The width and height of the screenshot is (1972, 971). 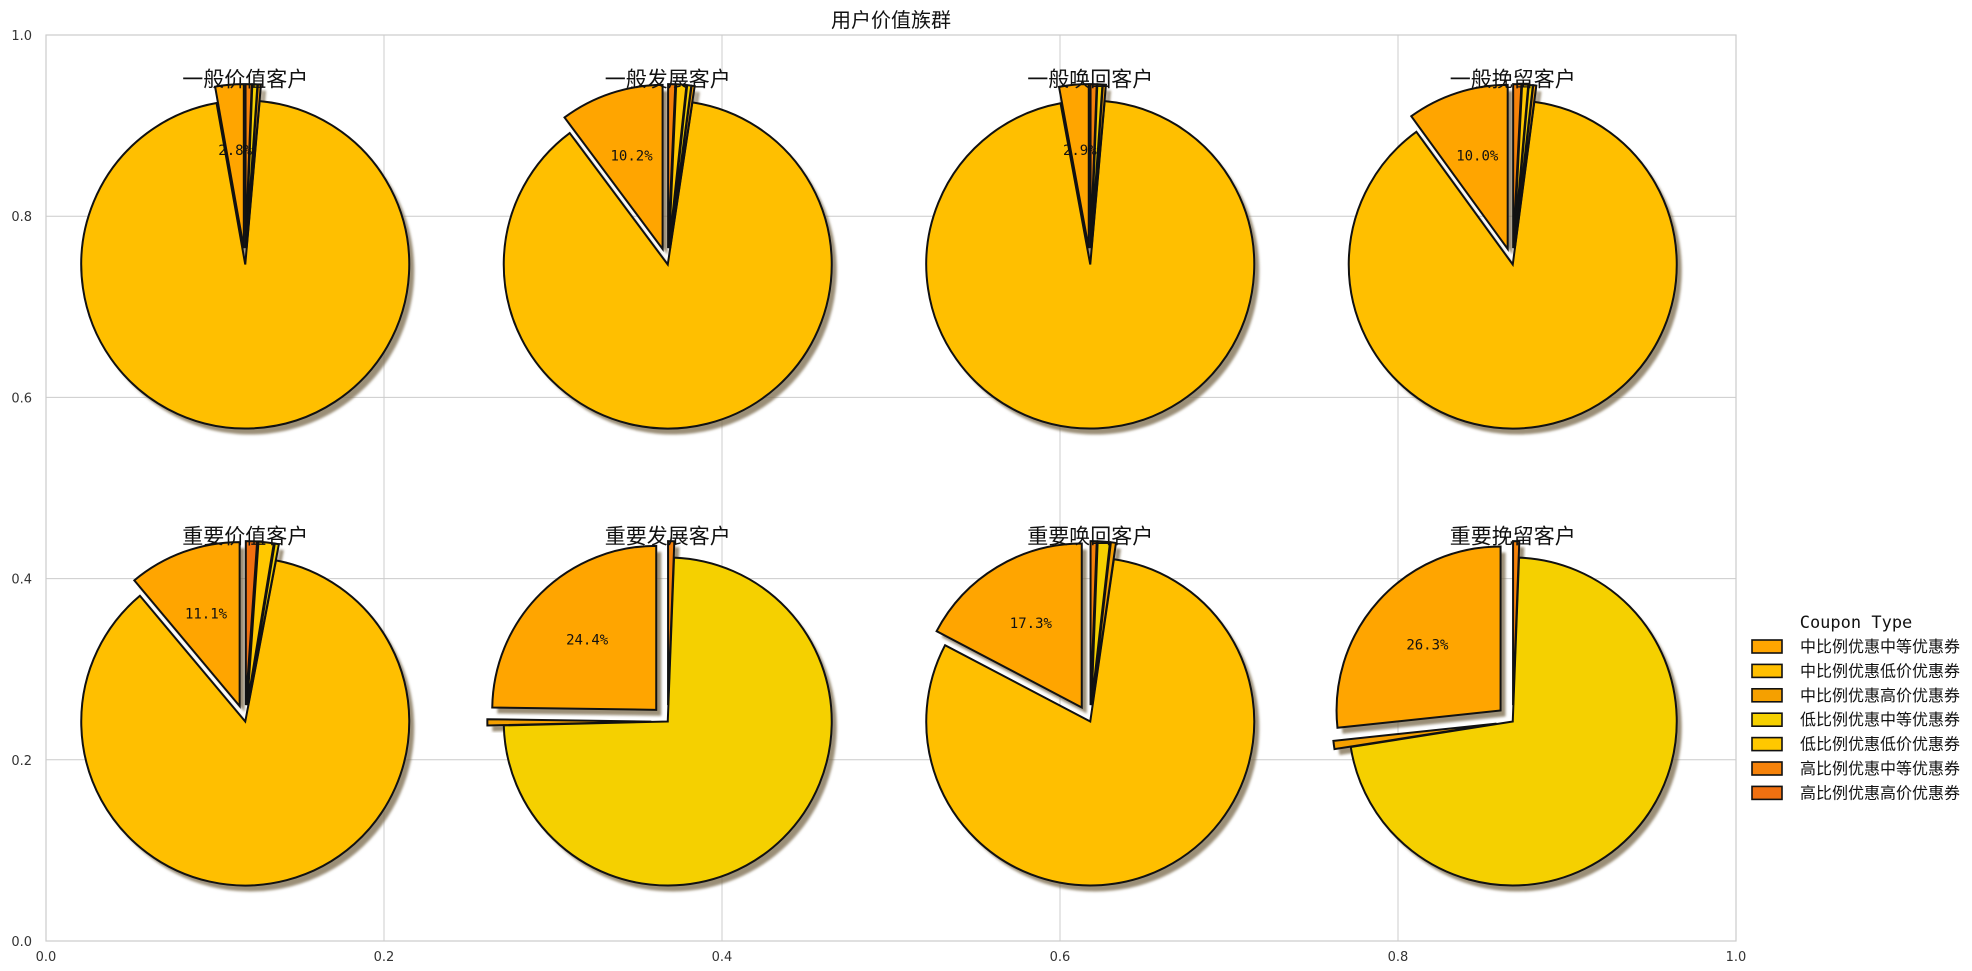 I want to click on pie-chart: 11.1% 重要价值客户, so click(x=247, y=708).